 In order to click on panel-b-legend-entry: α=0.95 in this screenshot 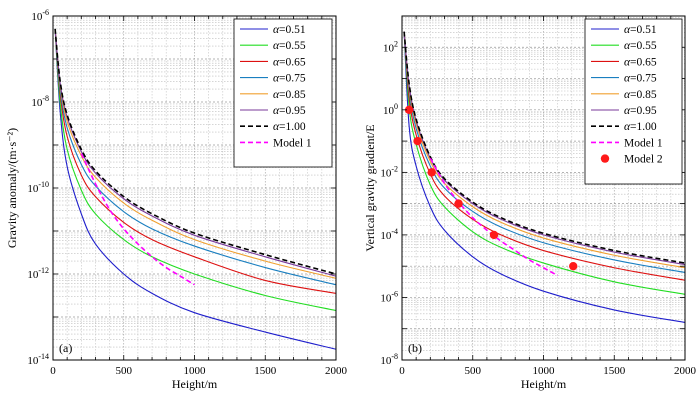, I will do `click(624, 111)`.